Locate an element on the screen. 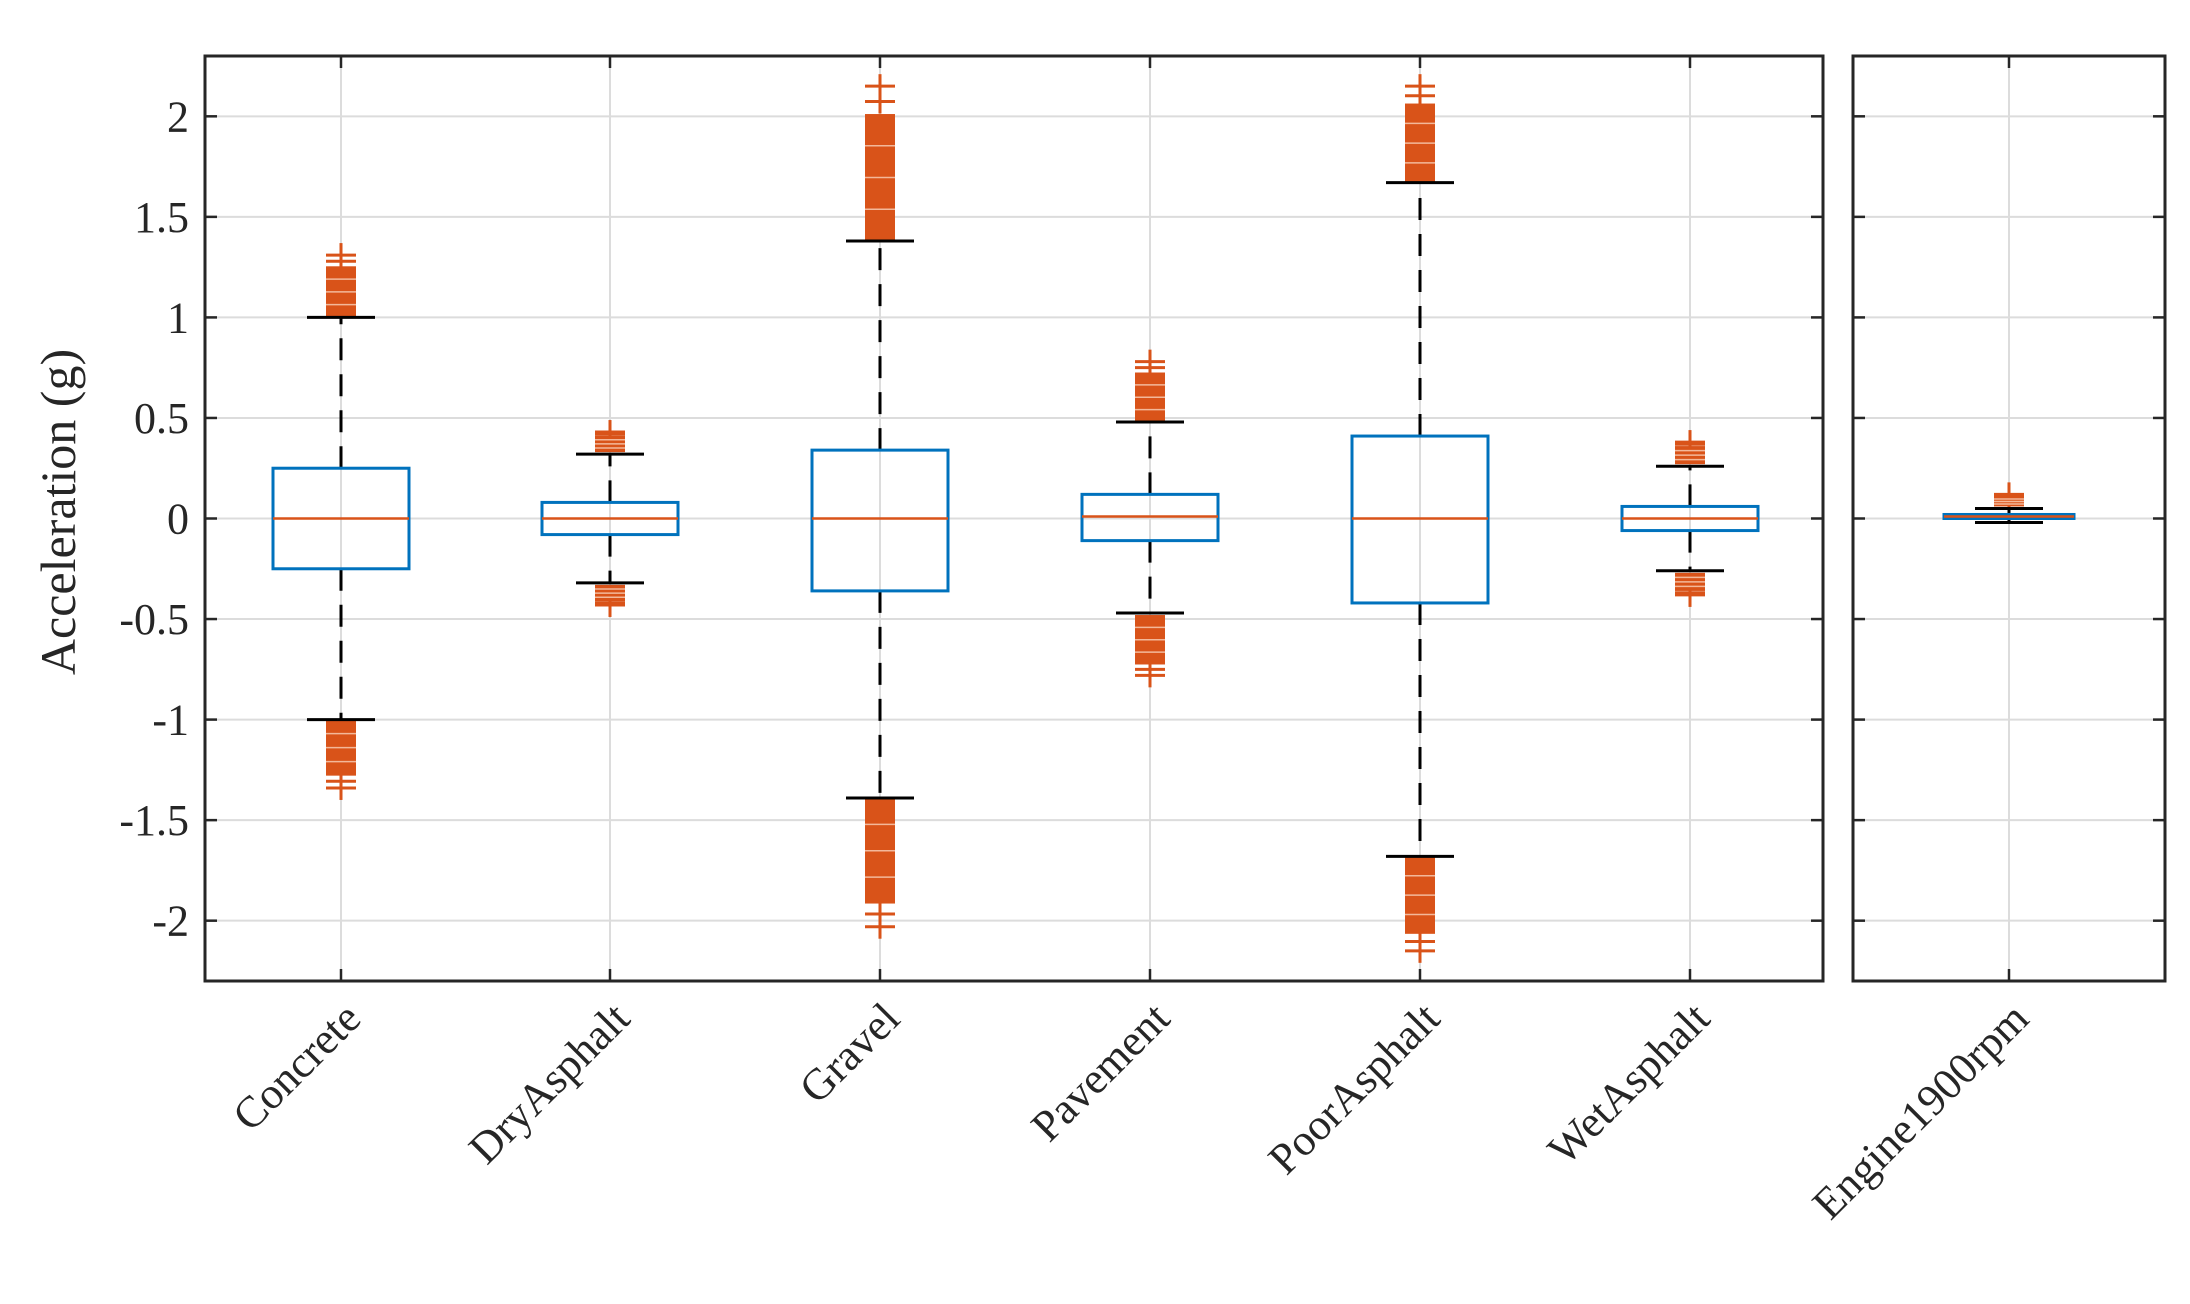  y-tick-label: -2 is located at coordinates (170, 921).